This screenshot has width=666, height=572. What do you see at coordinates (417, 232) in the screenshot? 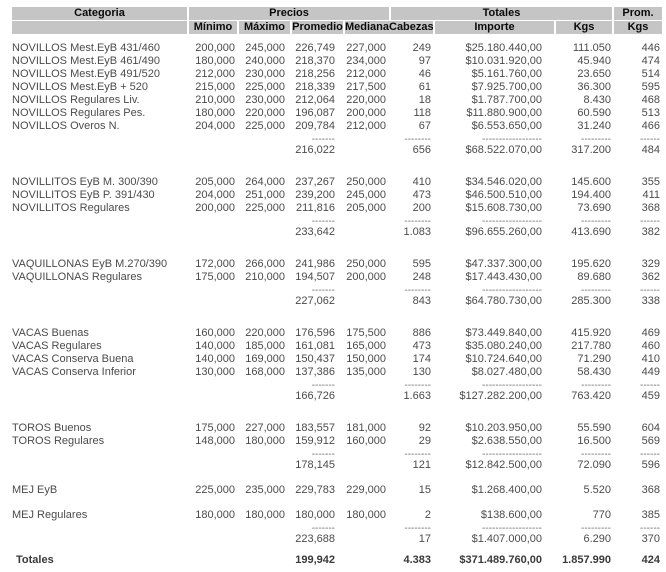
I see `cab-cell: 1.083` at bounding box center [417, 232].